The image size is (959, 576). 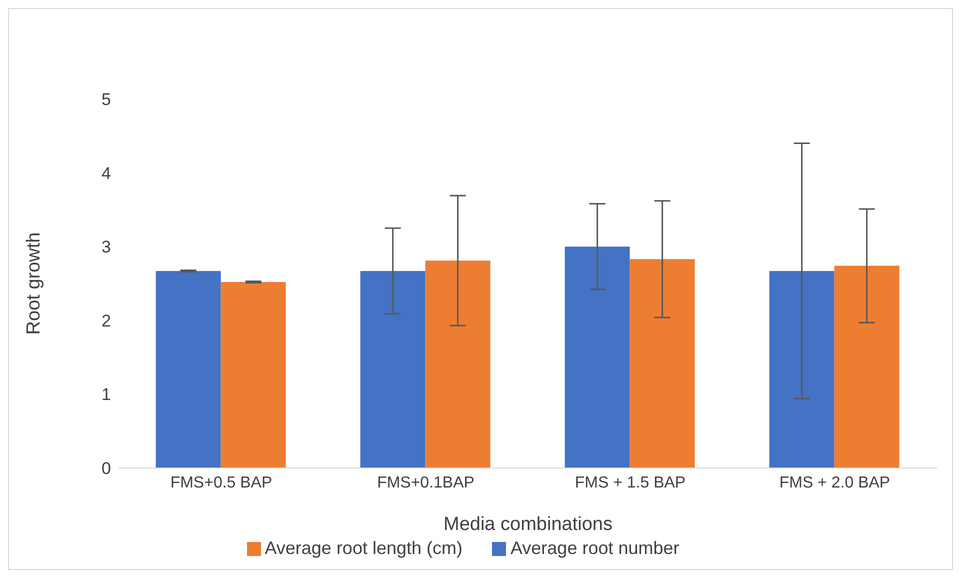 What do you see at coordinates (106, 100) in the screenshot?
I see `y-tick-label: 5` at bounding box center [106, 100].